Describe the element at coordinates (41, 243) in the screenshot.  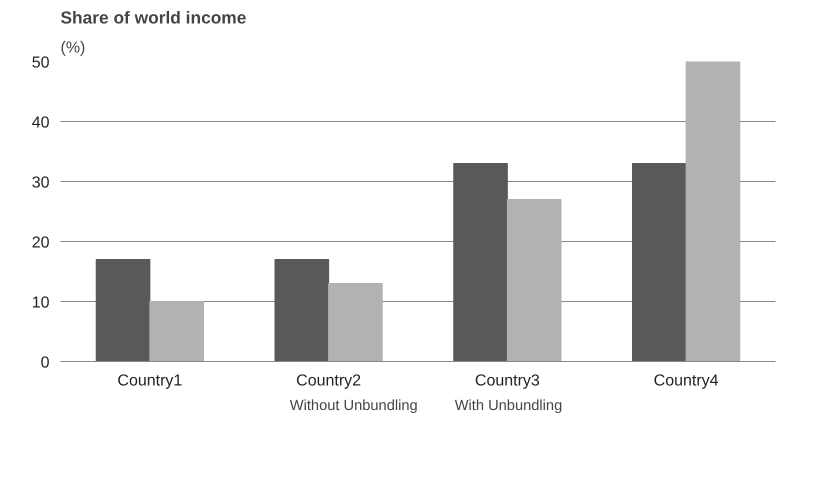
I see `y-tick-label: 20` at that location.